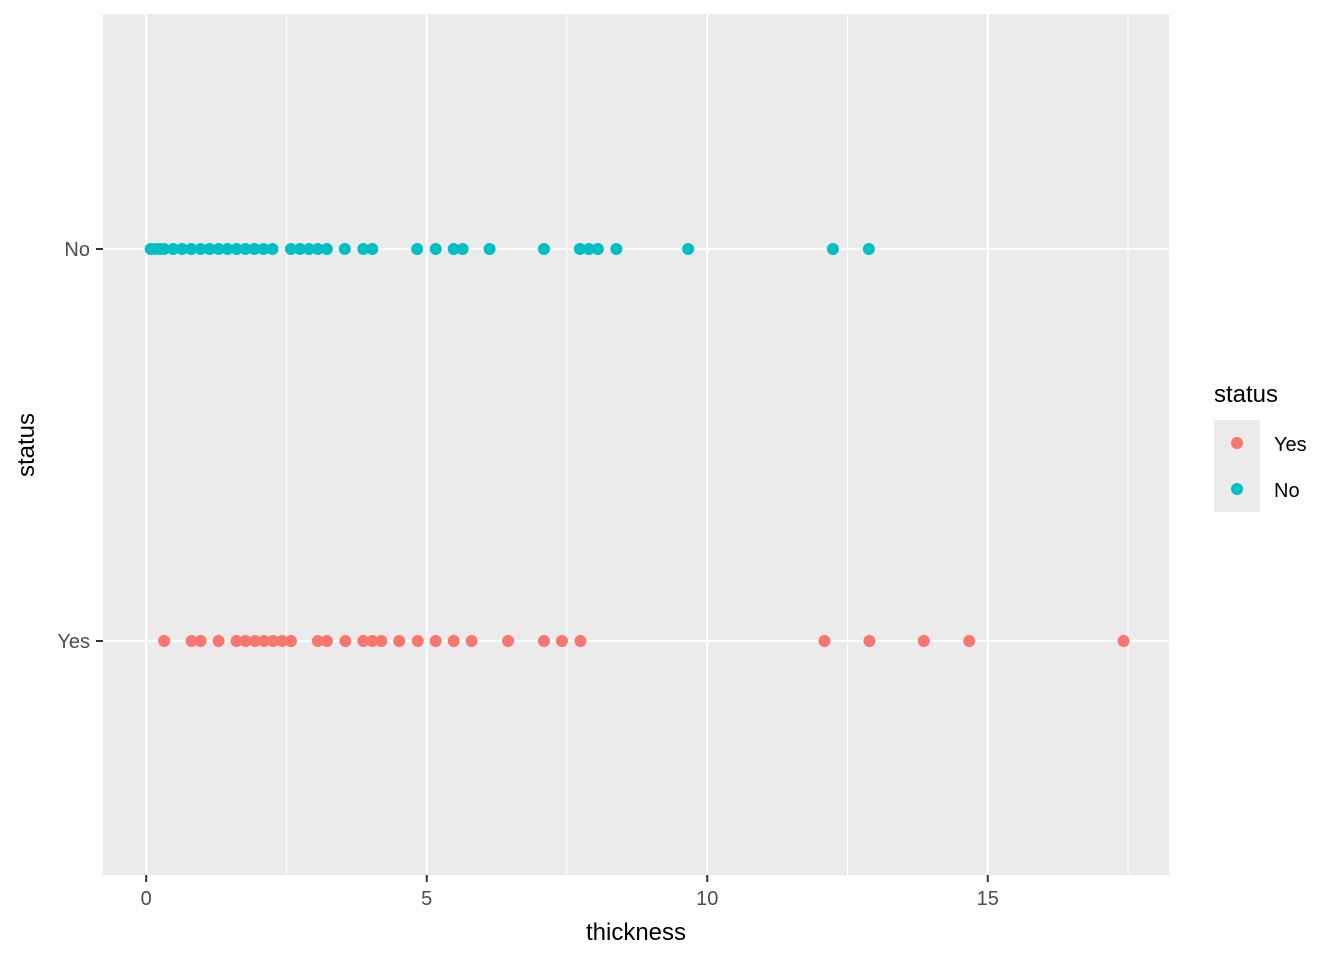 This screenshot has height=960, width=1344. I want to click on y-axis: Yes No, so click(80, 446).